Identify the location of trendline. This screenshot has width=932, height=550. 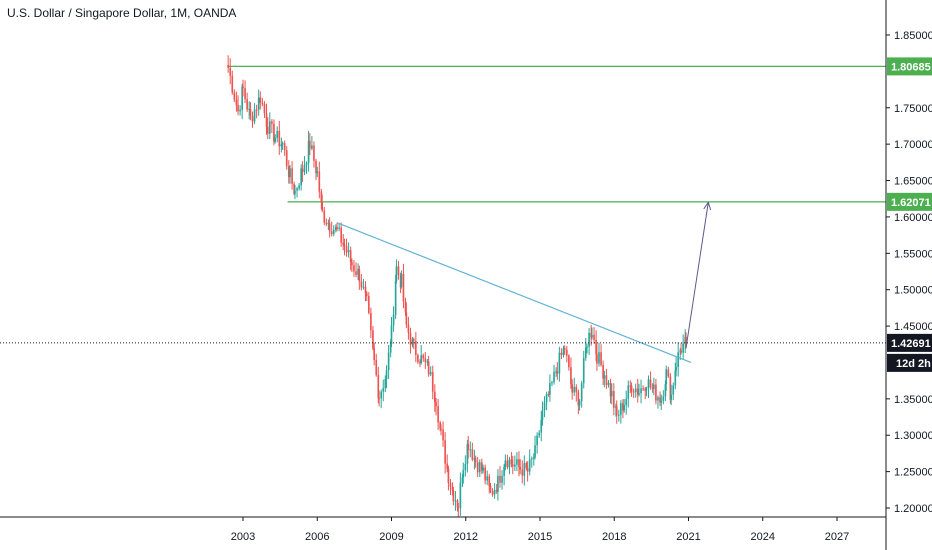
(514, 293).